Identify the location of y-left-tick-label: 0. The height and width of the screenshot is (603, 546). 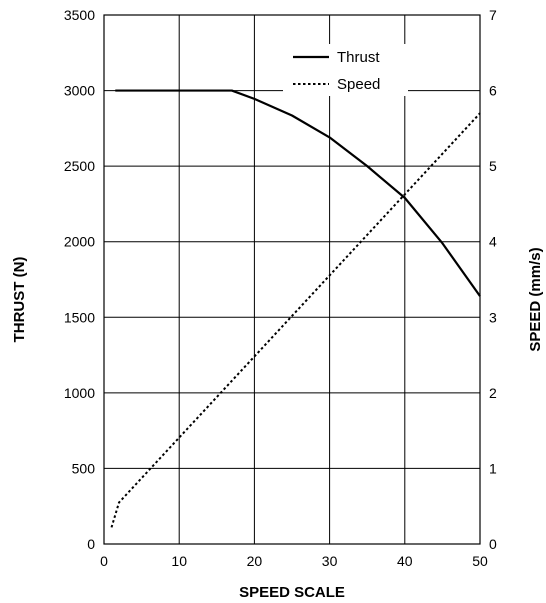
(91, 544).